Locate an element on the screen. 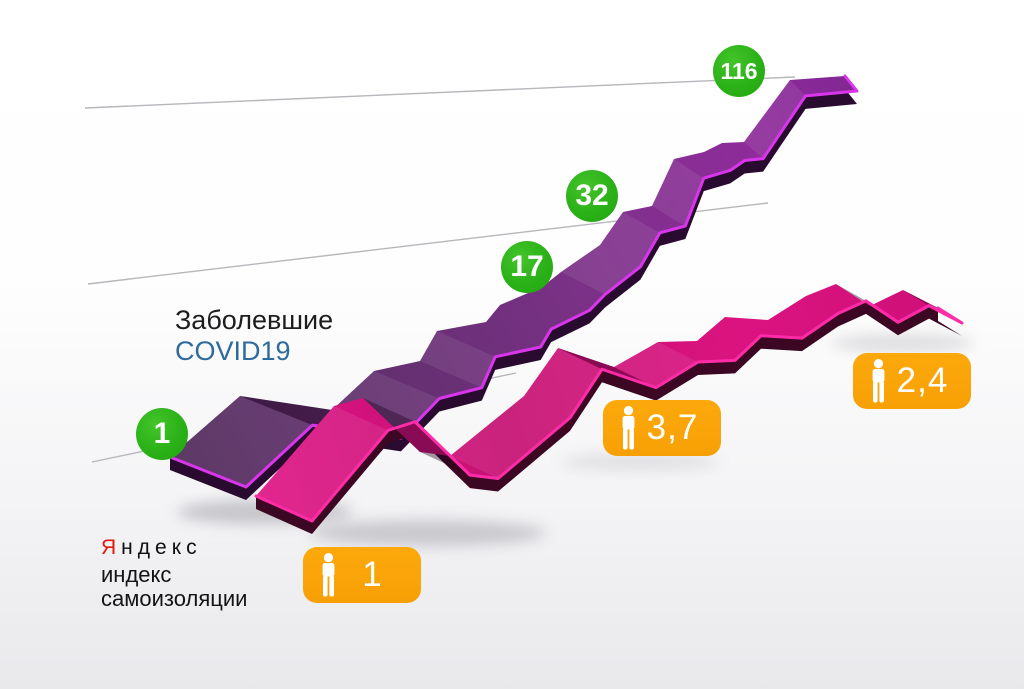  covid-value-badge: 32 is located at coordinates (592, 196).